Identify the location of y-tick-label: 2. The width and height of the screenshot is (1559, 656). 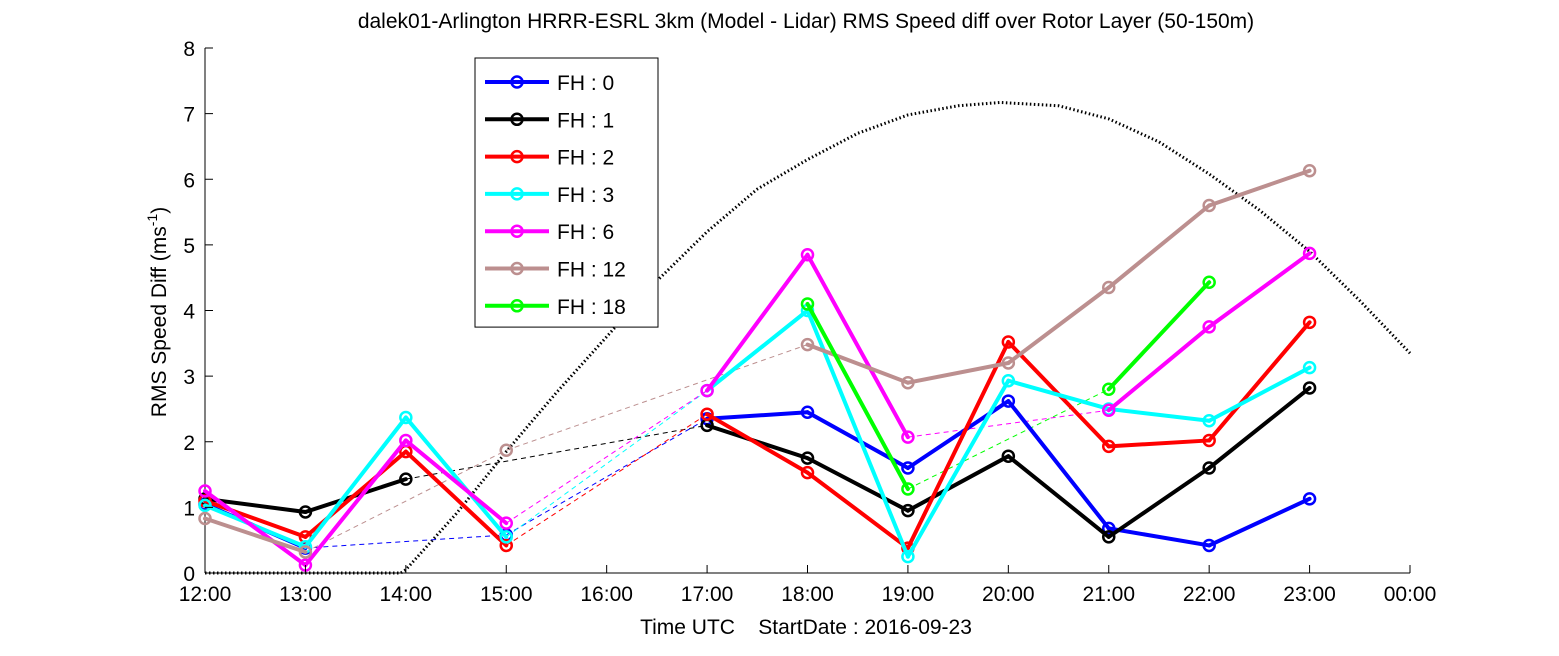
(189, 443).